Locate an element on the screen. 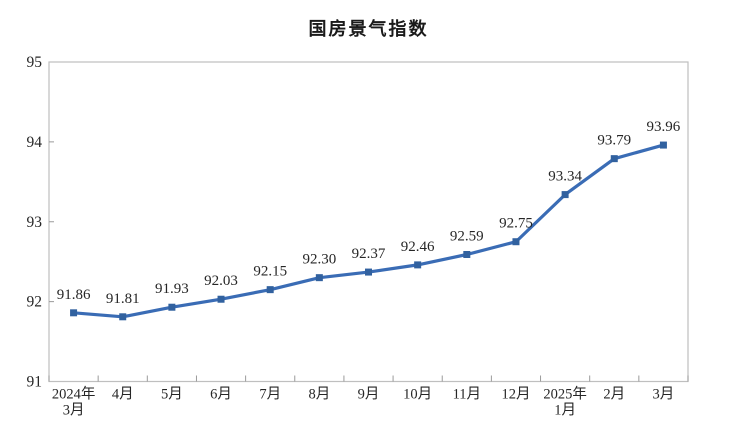 Image resolution: width=740 pixels, height=447 pixels. x-axis-category-label: 12月 is located at coordinates (515, 395).